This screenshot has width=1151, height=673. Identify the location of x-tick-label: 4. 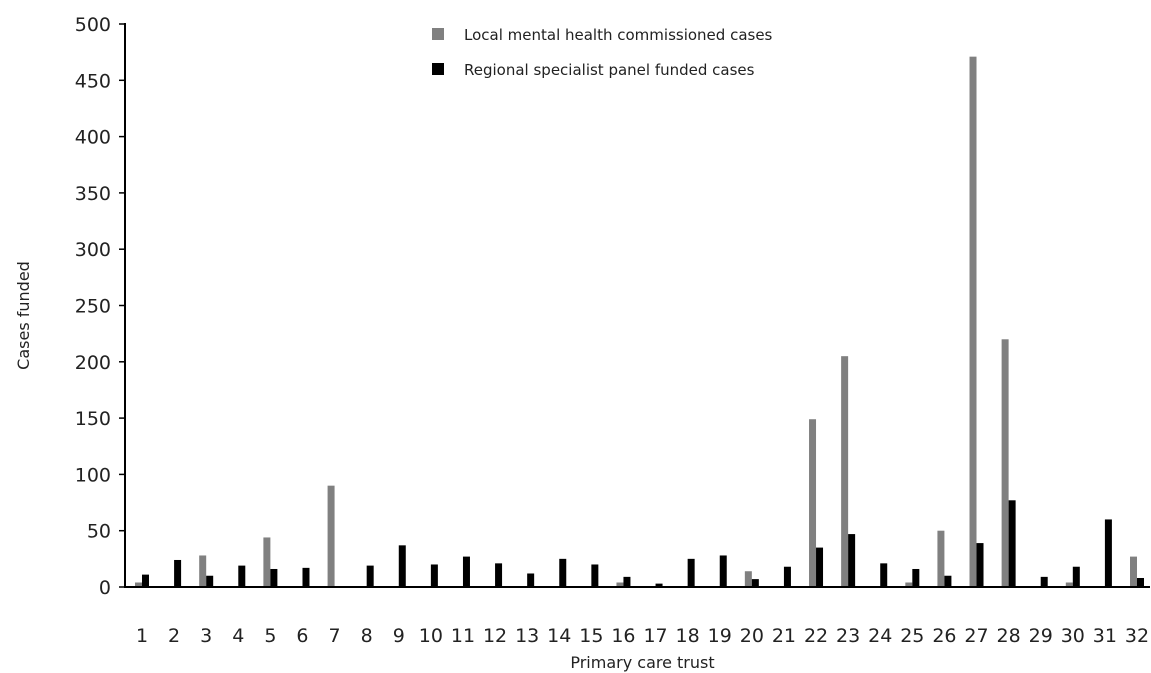
(238, 636).